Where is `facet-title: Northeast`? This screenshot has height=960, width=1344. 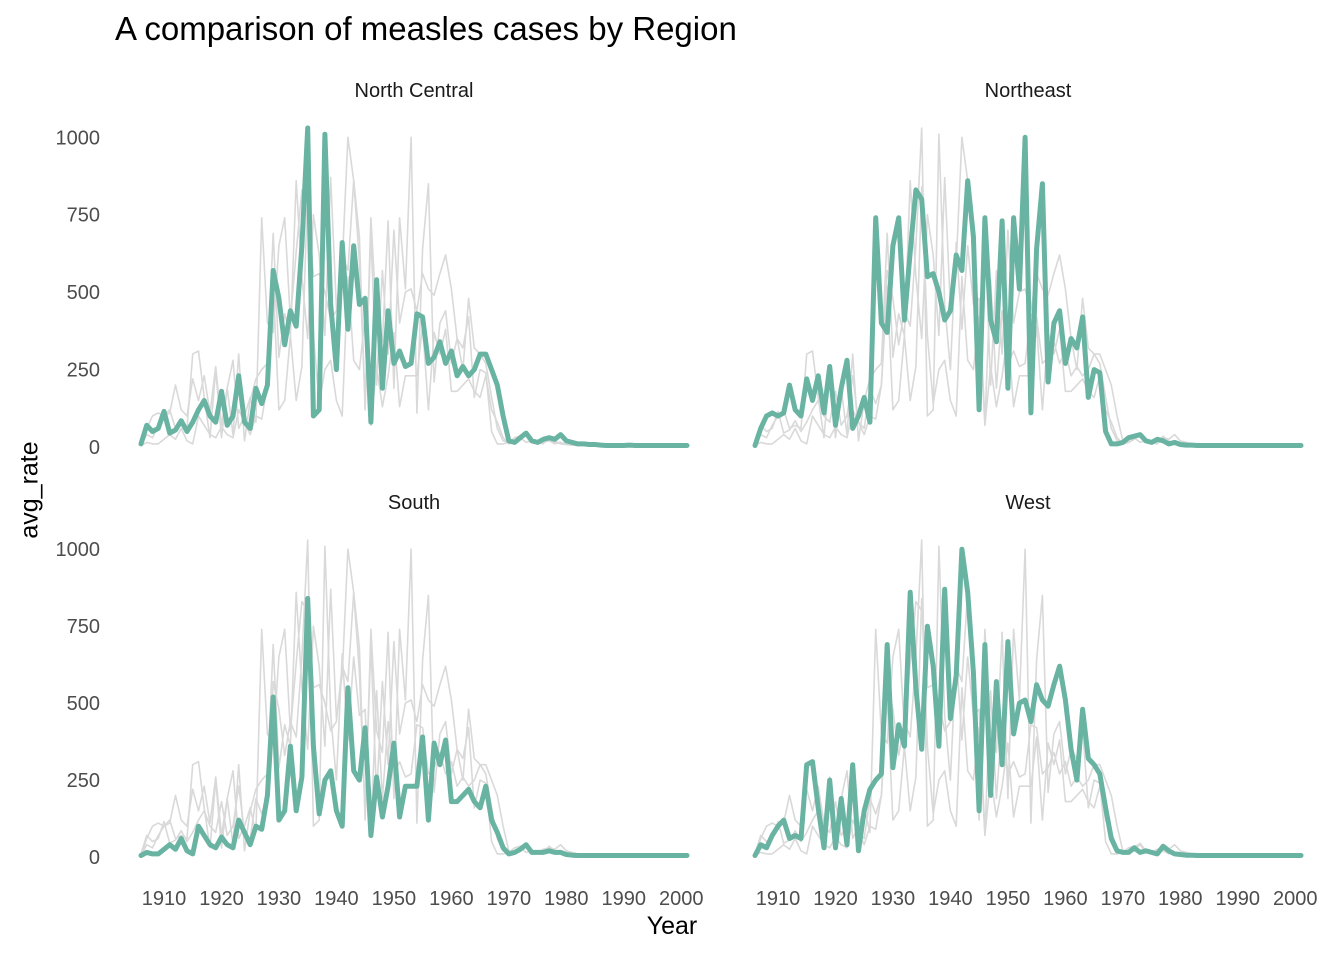 facet-title: Northeast is located at coordinates (1028, 91).